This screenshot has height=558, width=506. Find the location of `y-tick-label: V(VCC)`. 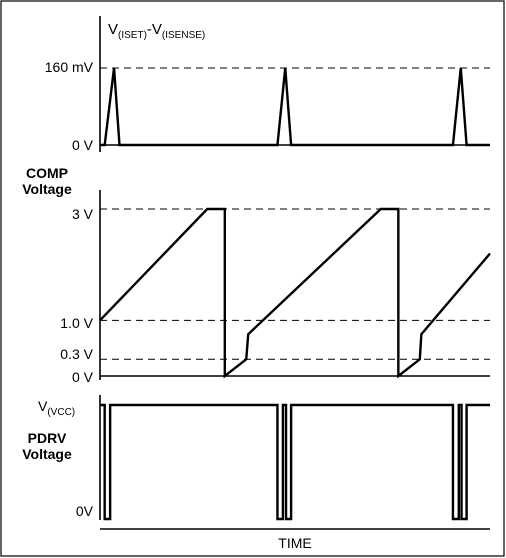

y-tick-label: V(VCC) is located at coordinates (56, 408).